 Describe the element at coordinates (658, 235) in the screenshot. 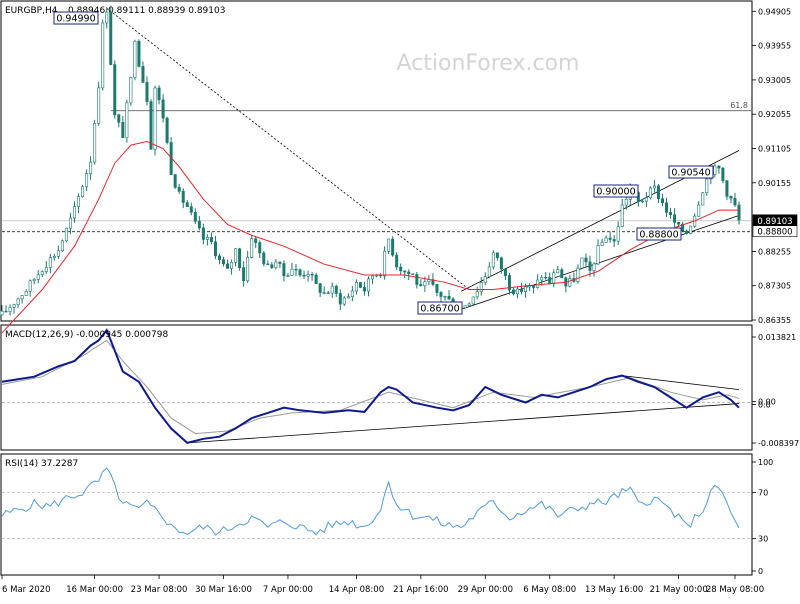

I see `price-annotation-label: 0.88800` at that location.